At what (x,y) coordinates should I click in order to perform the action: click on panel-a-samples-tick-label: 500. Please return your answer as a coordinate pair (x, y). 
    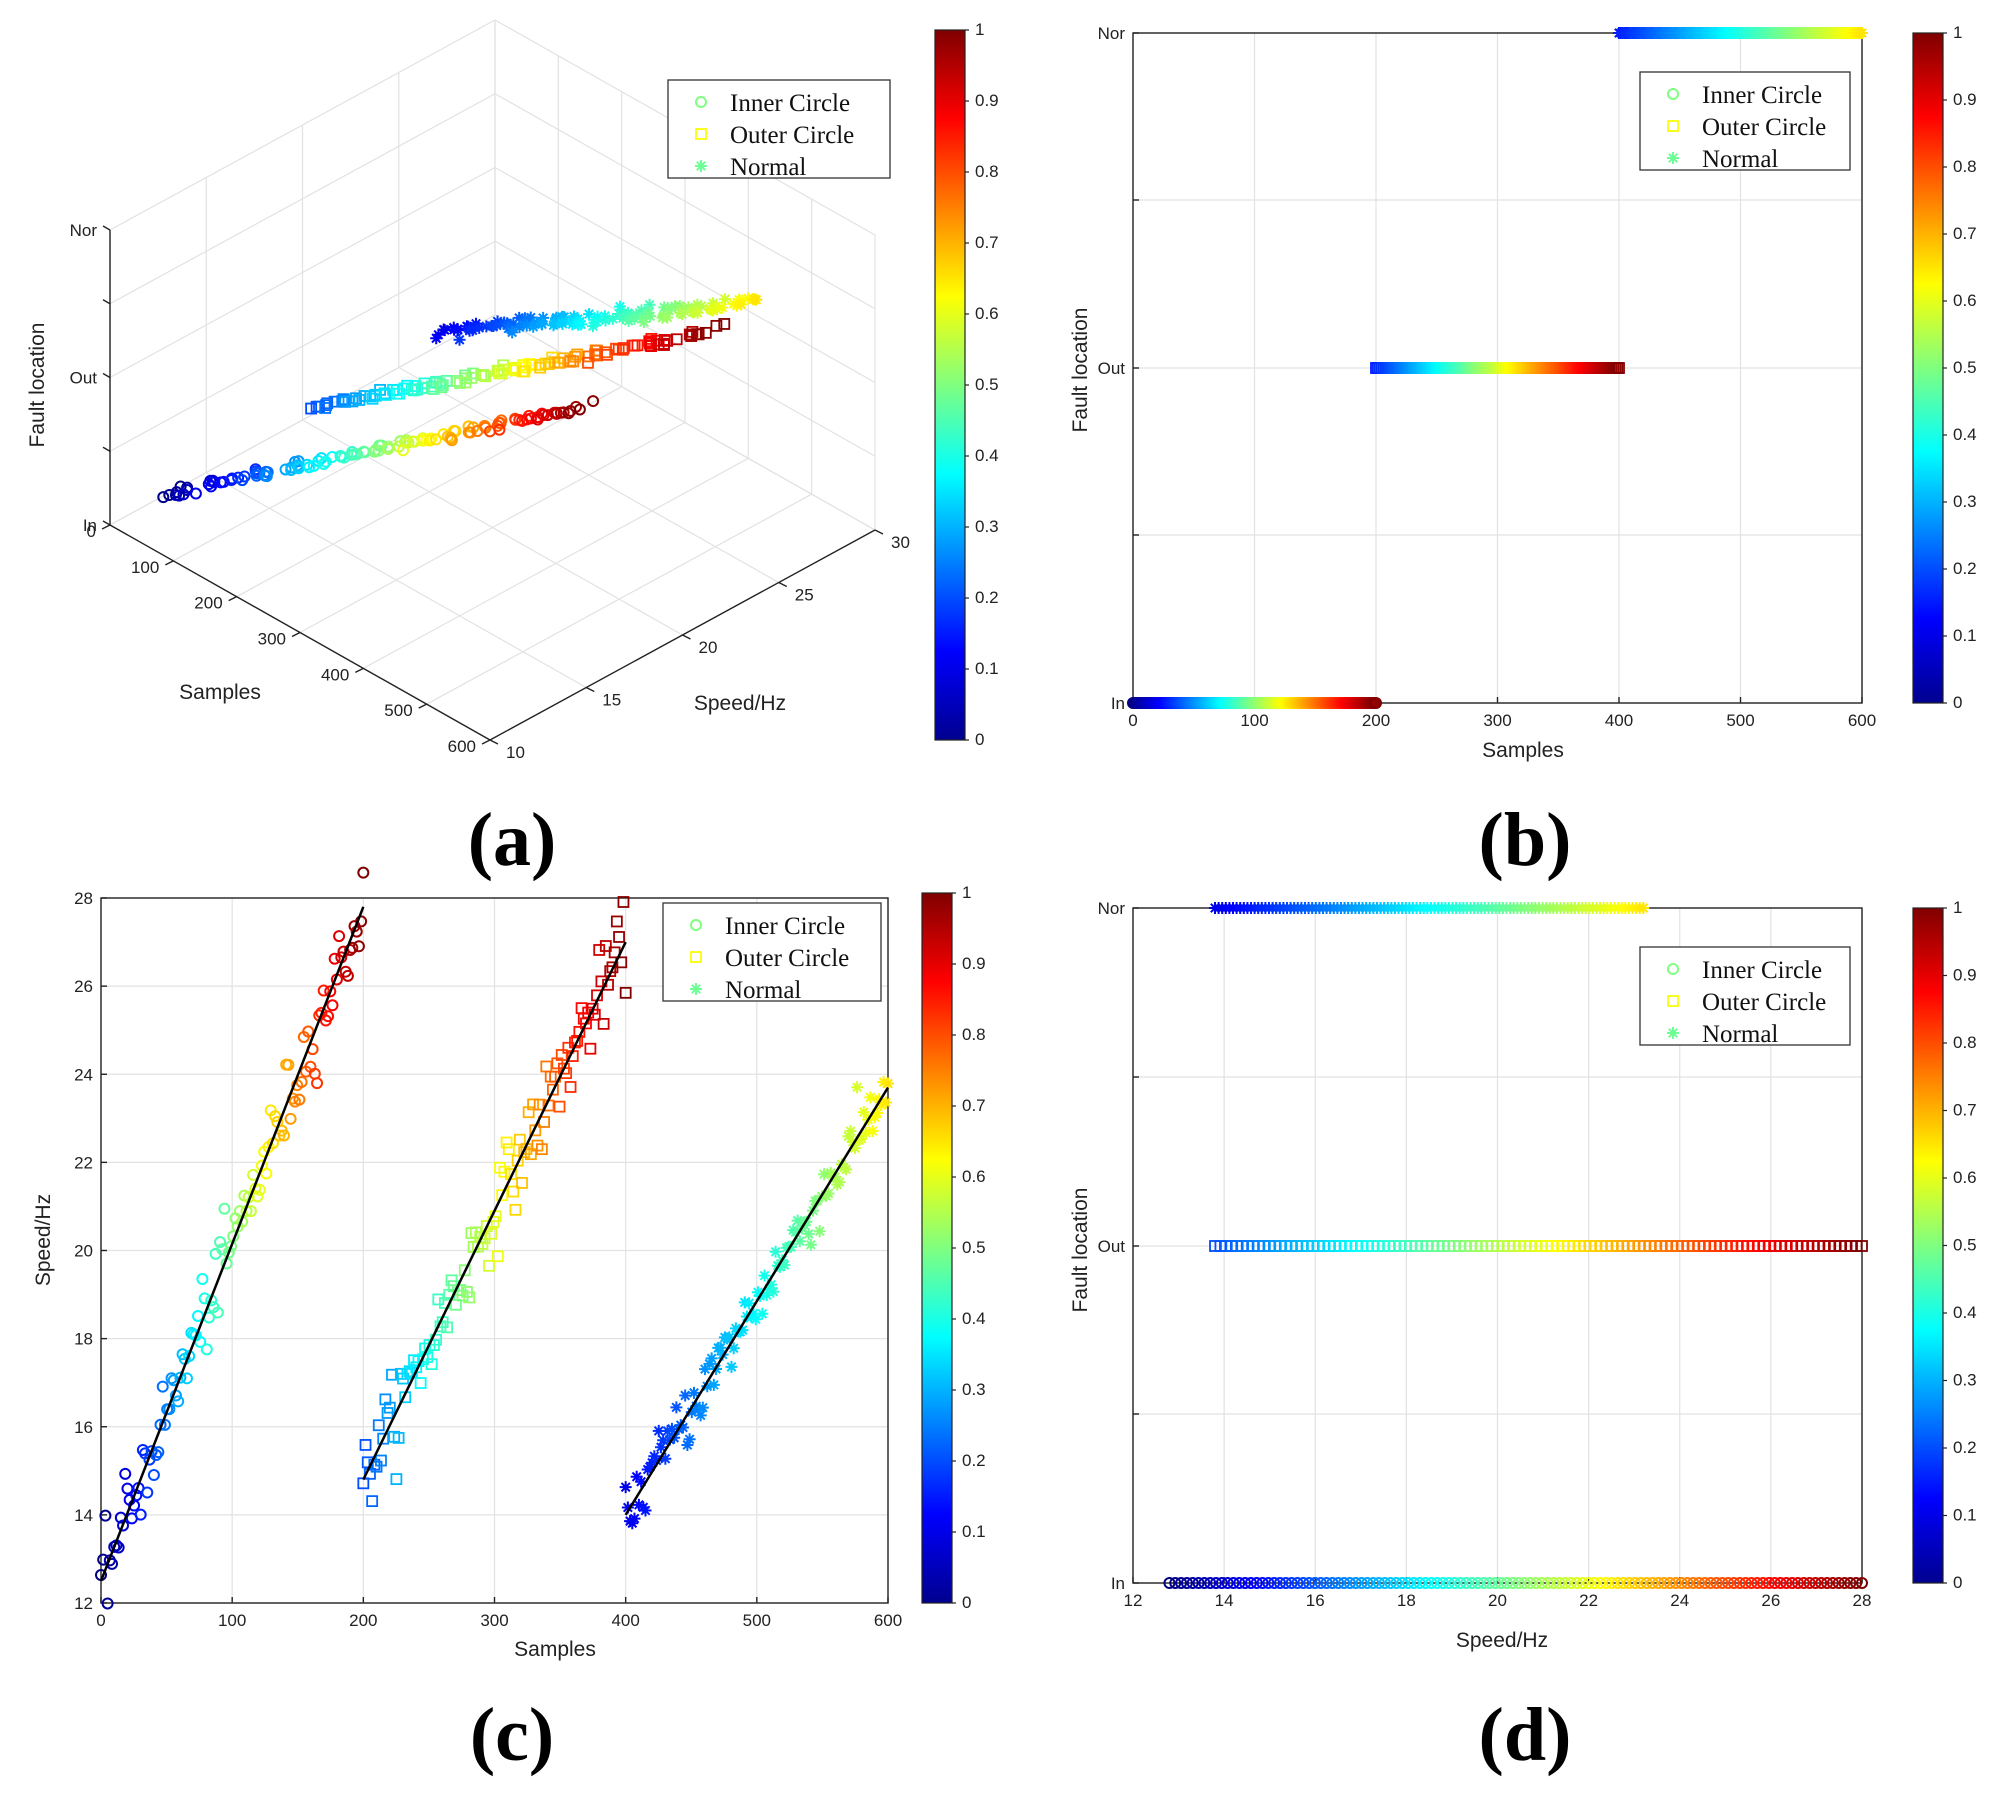
    Looking at the image, I should click on (398, 710).